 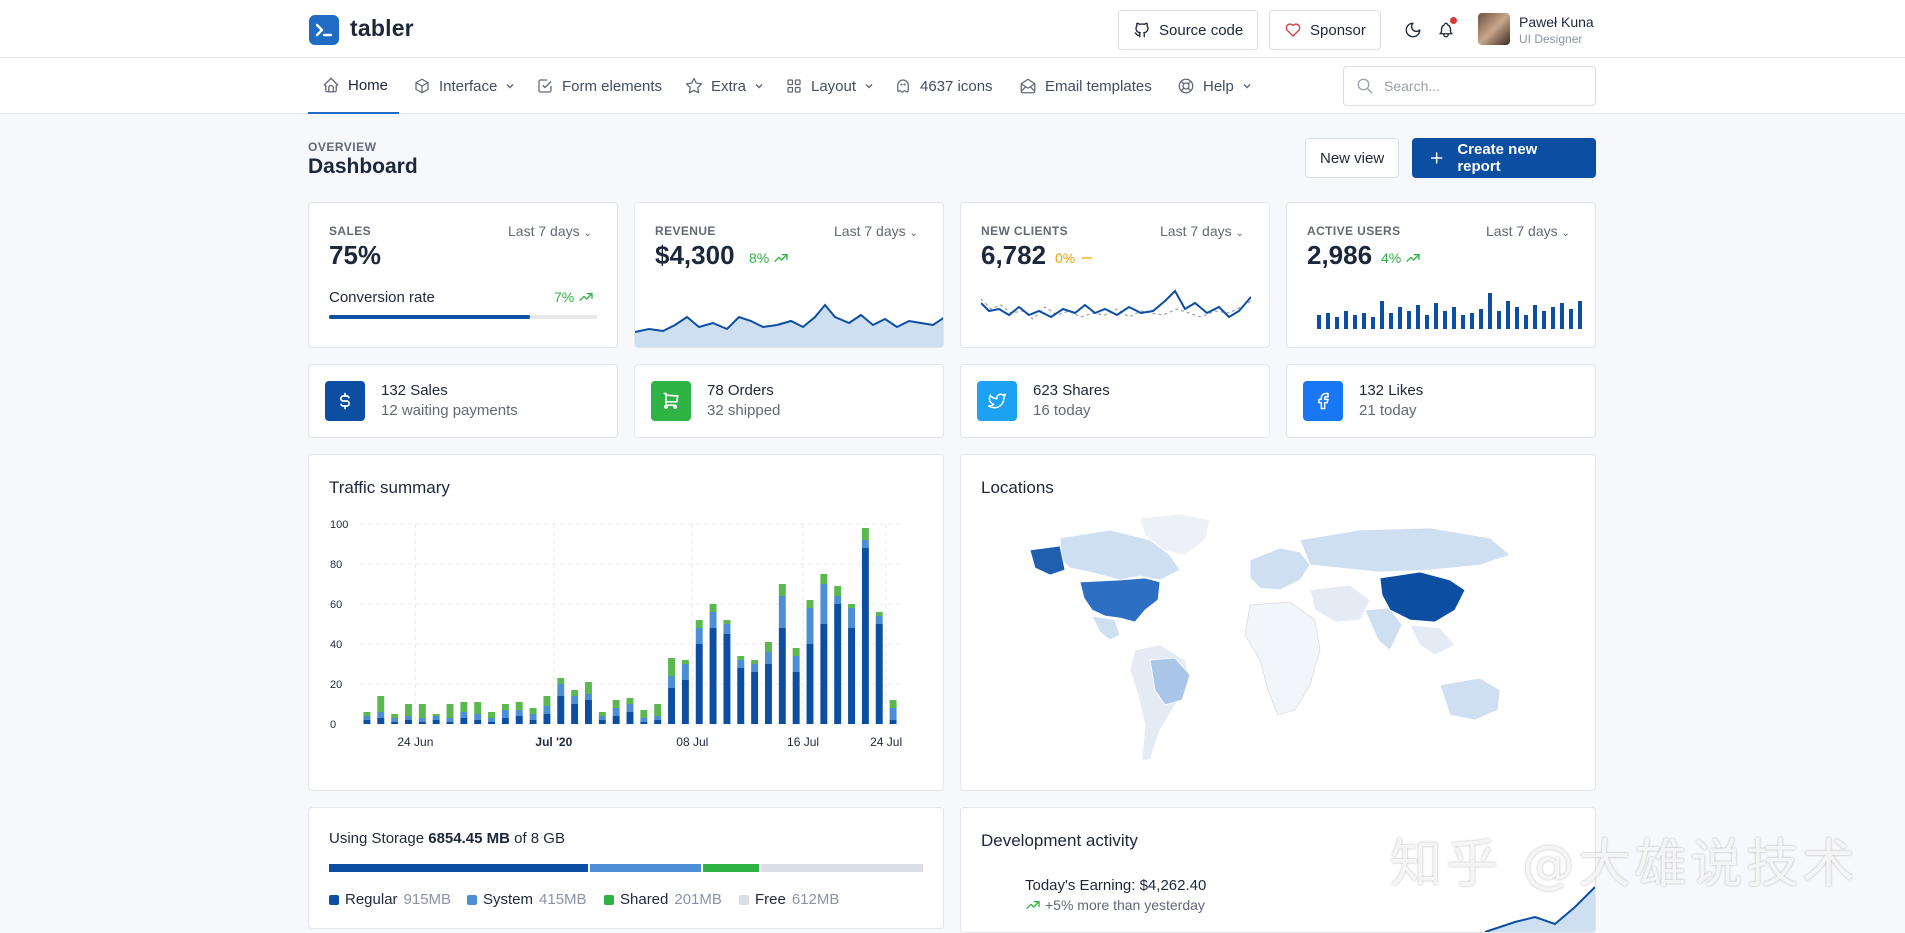 I want to click on canada-region, so click(x=1120, y=555).